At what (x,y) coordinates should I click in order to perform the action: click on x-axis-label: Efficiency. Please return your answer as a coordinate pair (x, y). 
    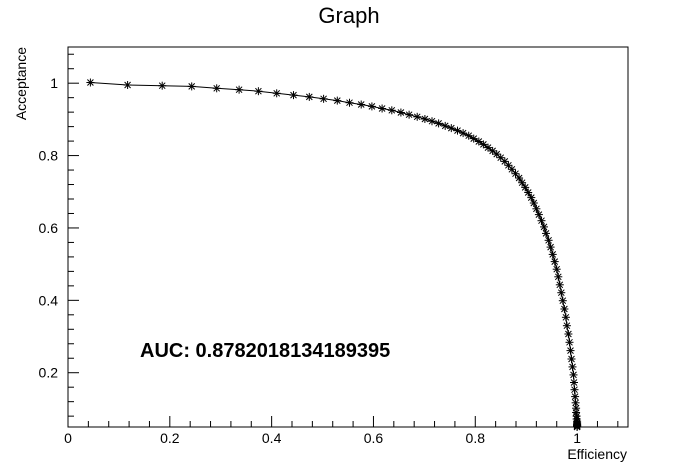
    Looking at the image, I should click on (597, 454).